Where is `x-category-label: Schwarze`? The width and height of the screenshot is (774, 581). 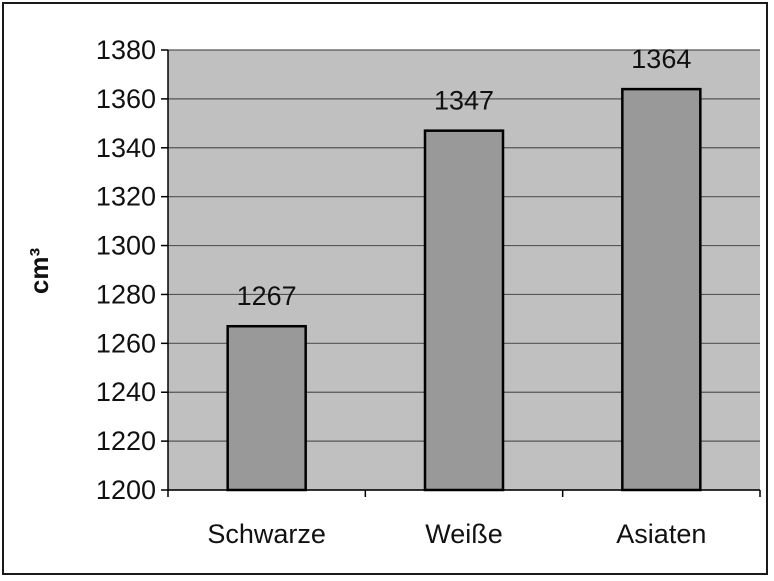
x-category-label: Schwarze is located at coordinates (266, 534).